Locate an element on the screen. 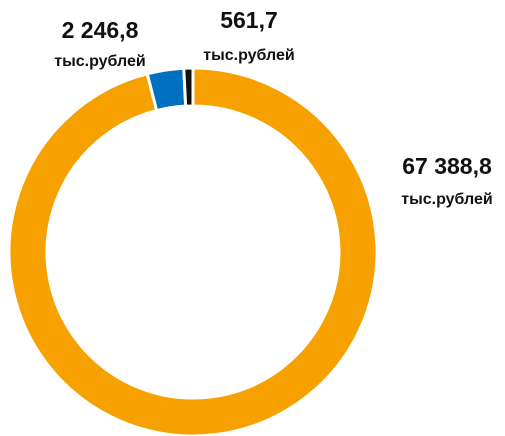 This screenshot has height=436, width=505. data-label: 2 246,8 is located at coordinates (100, 30).